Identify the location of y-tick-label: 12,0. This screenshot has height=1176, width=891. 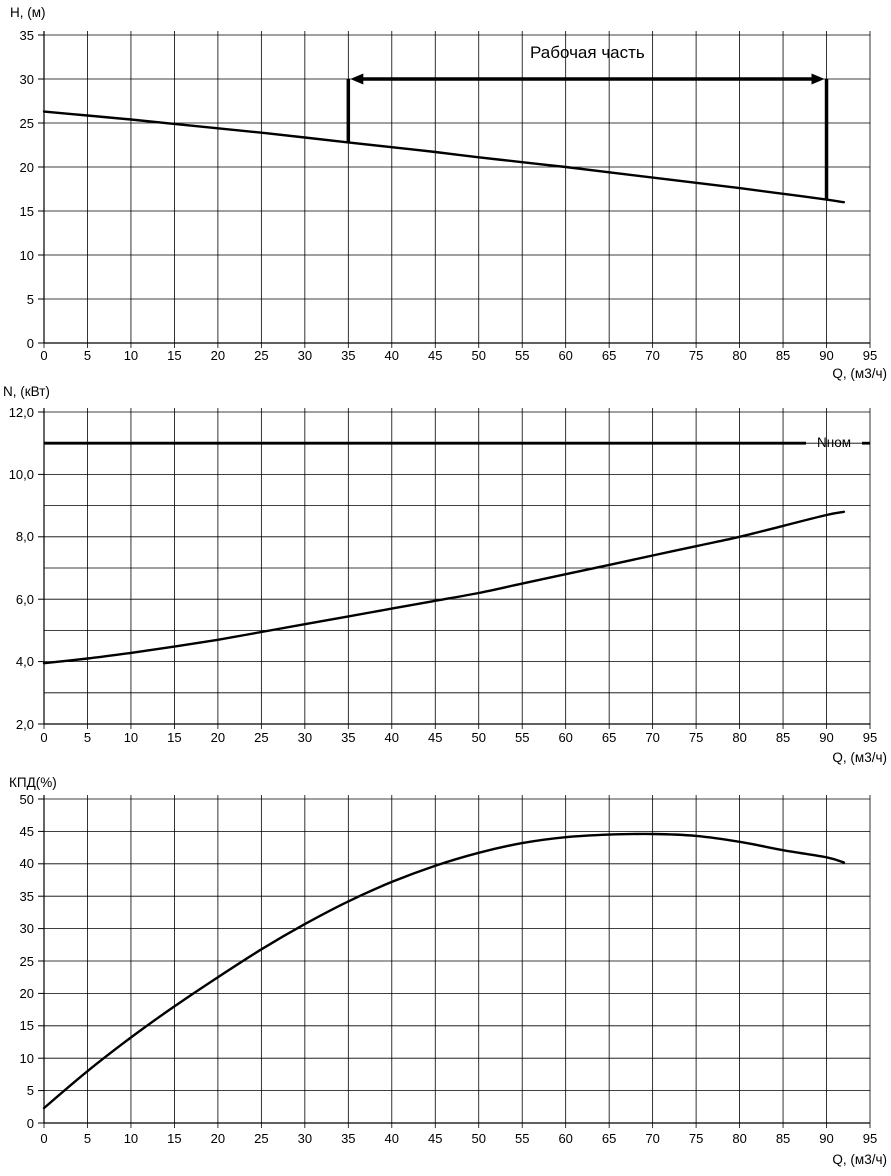
(21, 412).